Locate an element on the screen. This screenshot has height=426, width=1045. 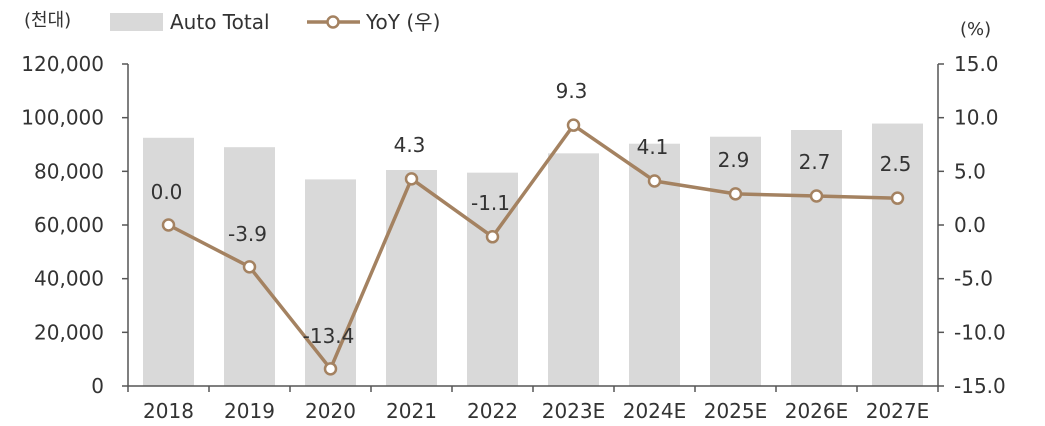
yoy-point-2027e is located at coordinates (897, 198).